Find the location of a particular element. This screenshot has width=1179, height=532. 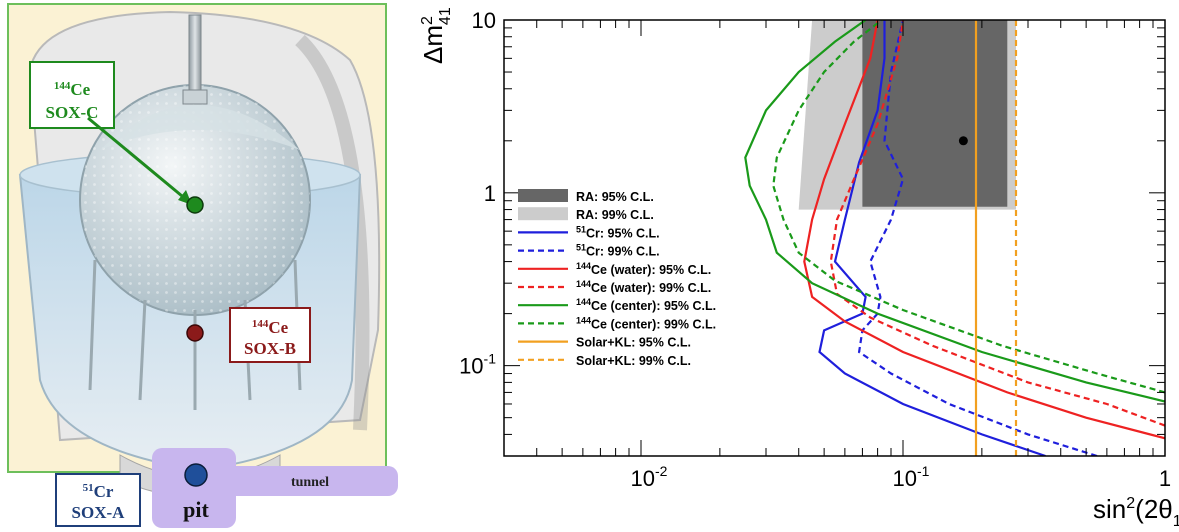

sox-b-isotope: Ce is located at coordinates (278, 327).